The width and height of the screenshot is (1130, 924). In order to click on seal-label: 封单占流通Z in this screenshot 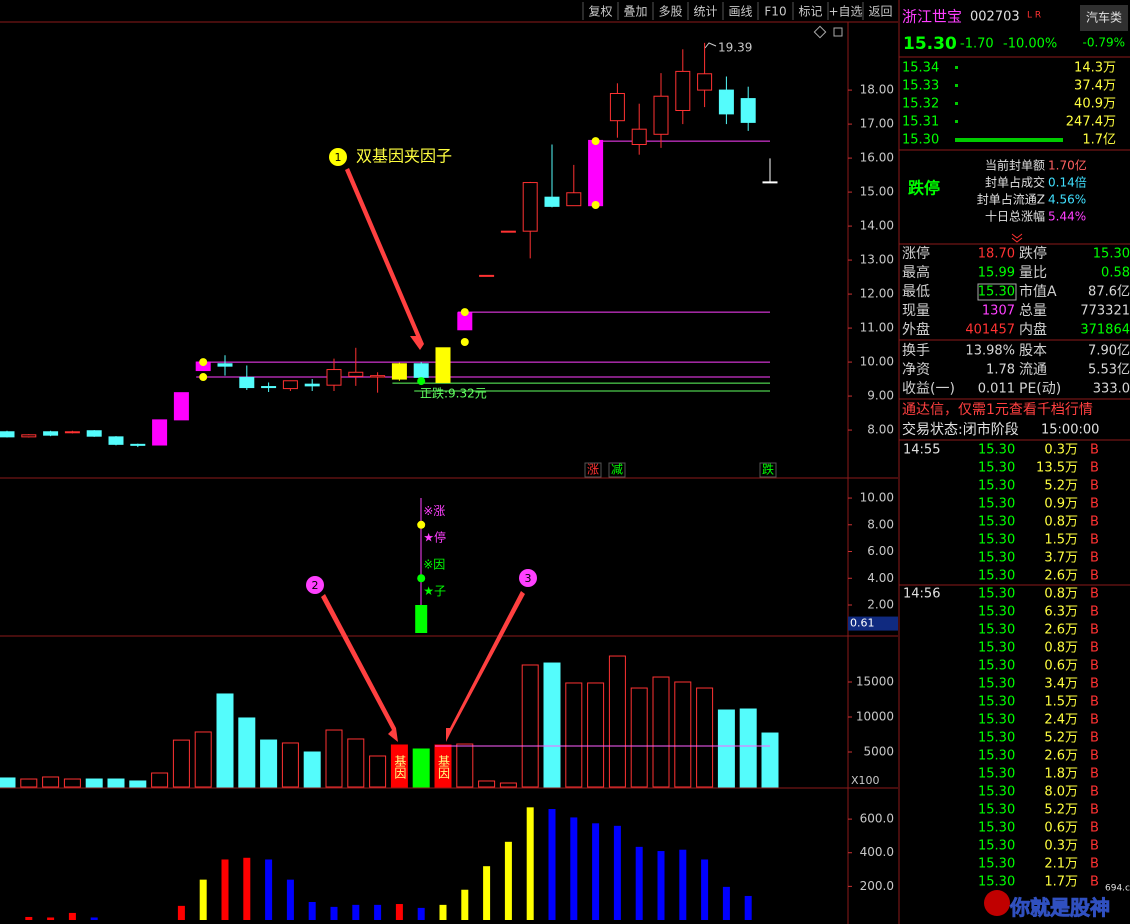, I will do `click(1011, 199)`.